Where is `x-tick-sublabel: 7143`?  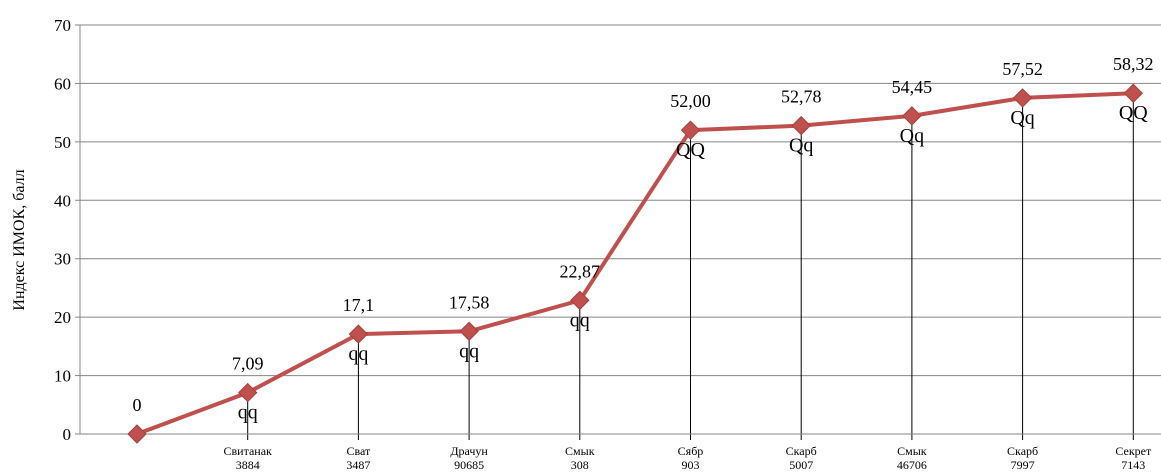
x-tick-sublabel: 7143 is located at coordinates (1133, 465).